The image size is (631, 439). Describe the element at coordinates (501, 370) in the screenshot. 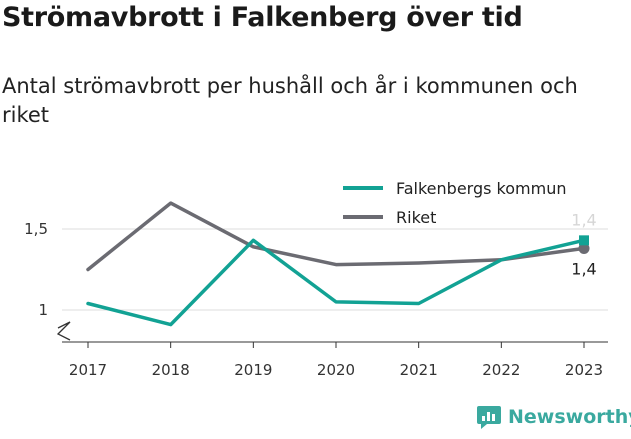

I see `x-tick-label-2022: 2022` at that location.